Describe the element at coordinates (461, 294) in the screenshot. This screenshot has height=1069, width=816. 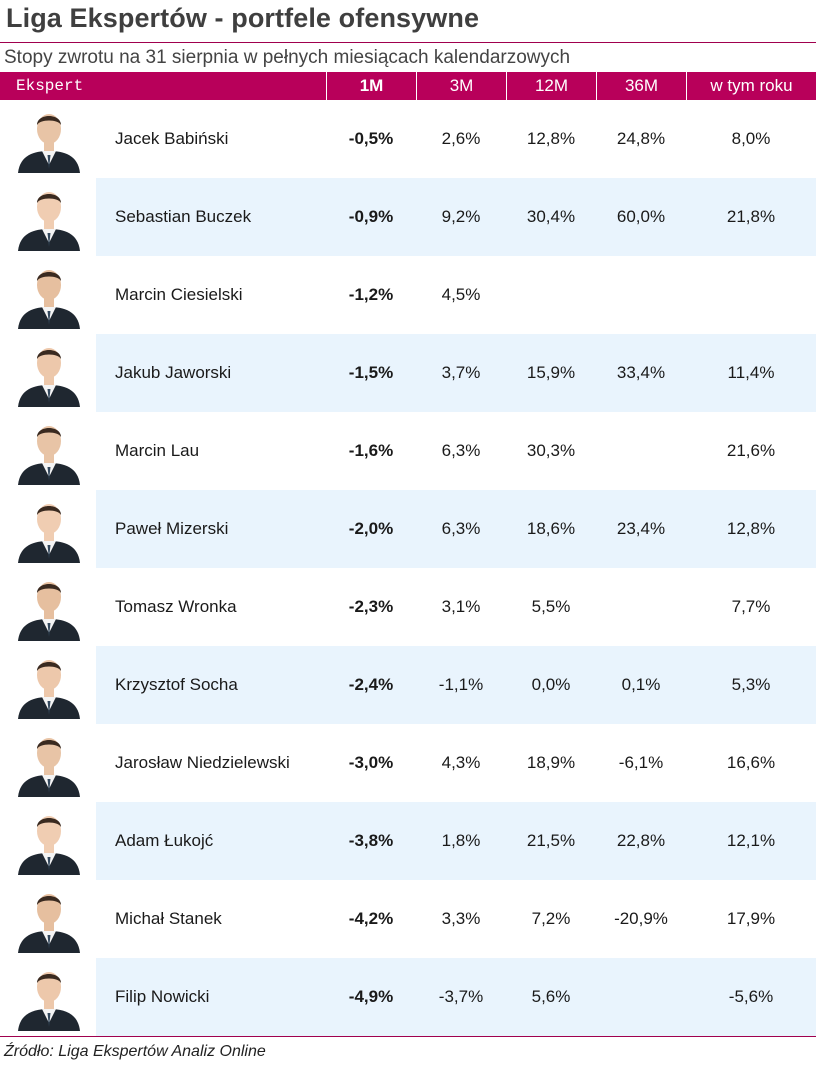
I see `cell-3m: 4,5%` at that location.